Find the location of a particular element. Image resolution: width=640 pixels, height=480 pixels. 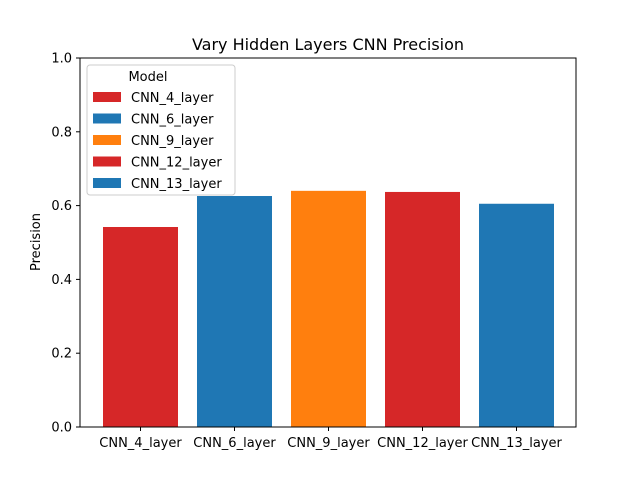

y-axis-label: Precision is located at coordinates (36, 242).